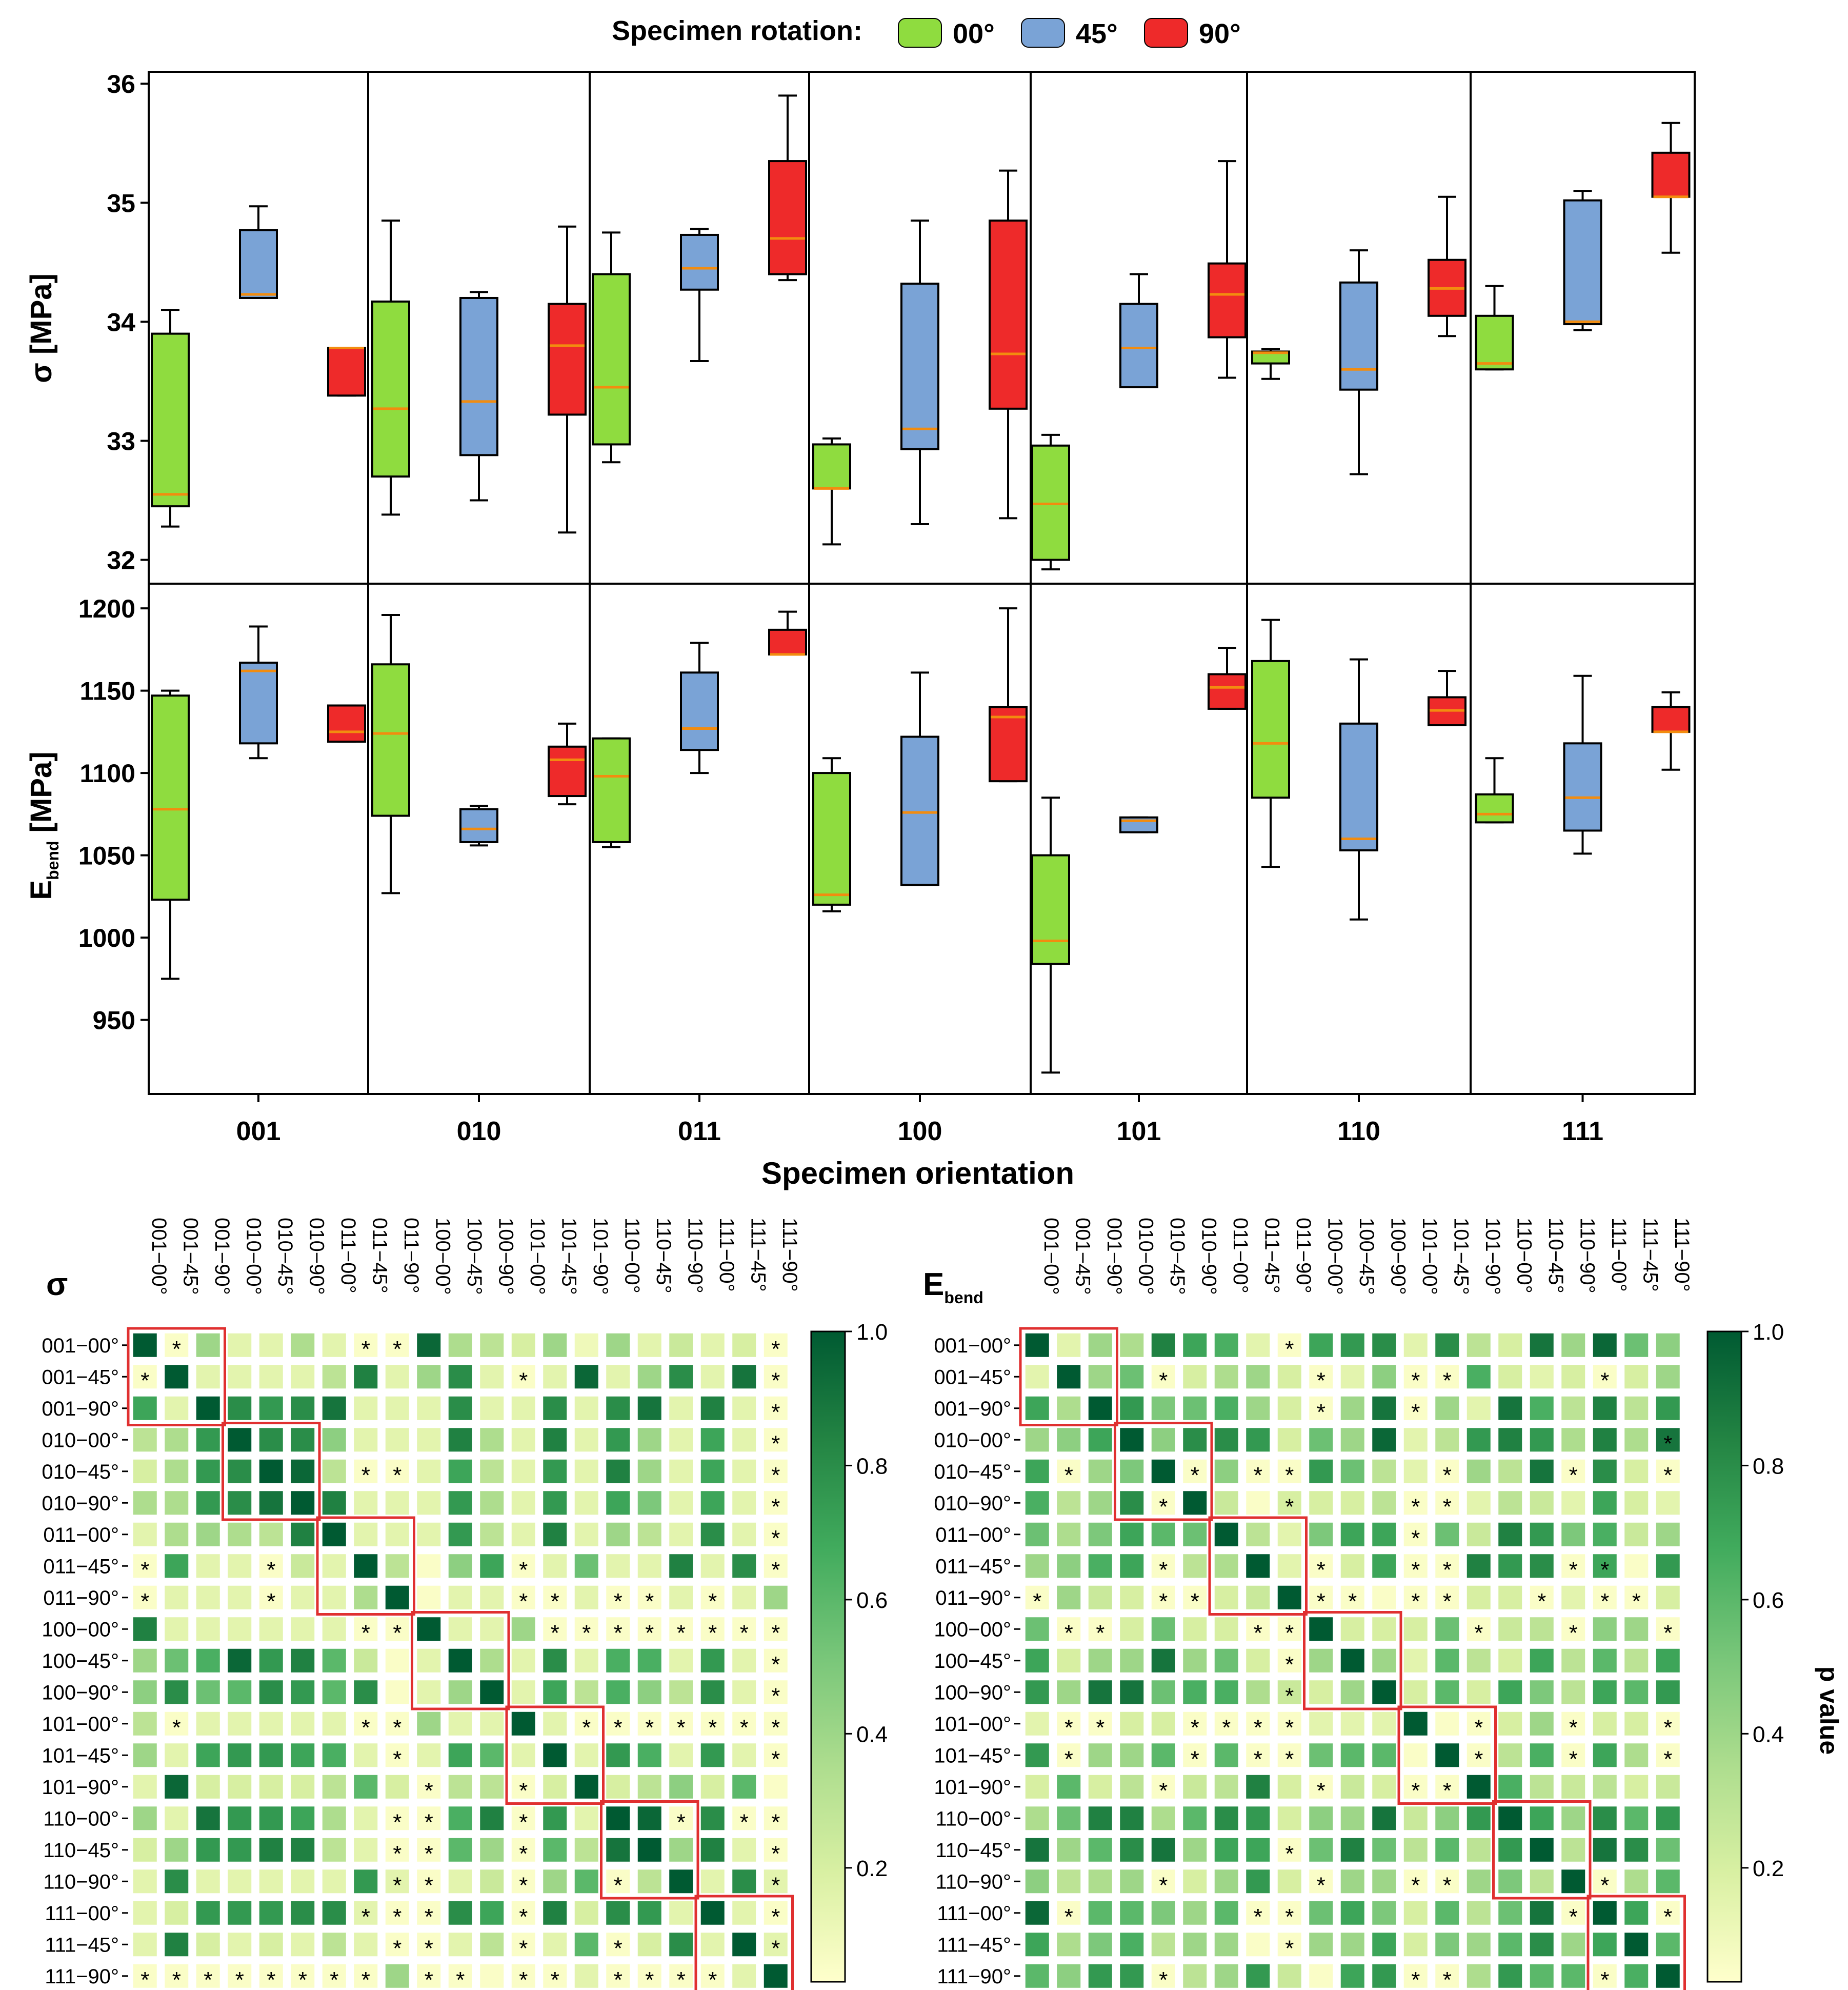 This screenshot has width=1848, height=1990. Describe the element at coordinates (1829, 1710) in the screenshot. I see `colorbar-label: p value` at that location.